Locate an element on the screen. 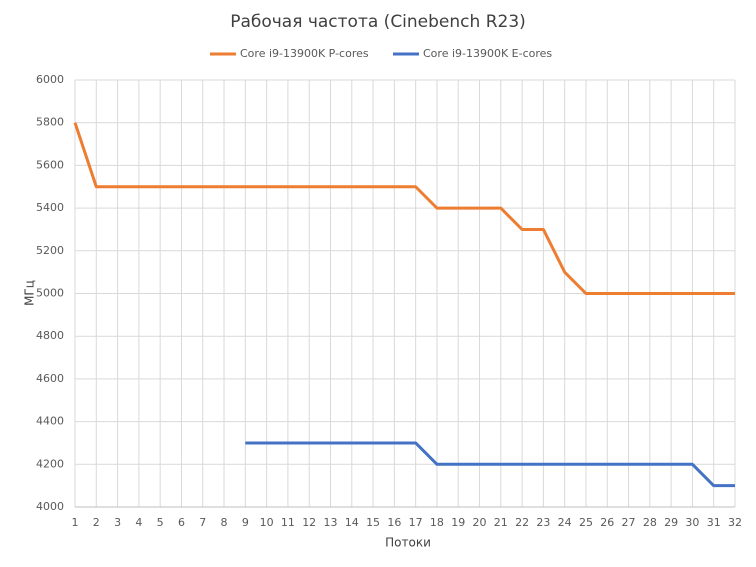 The image size is (756, 567). x-tick-label: 13 is located at coordinates (330, 522).